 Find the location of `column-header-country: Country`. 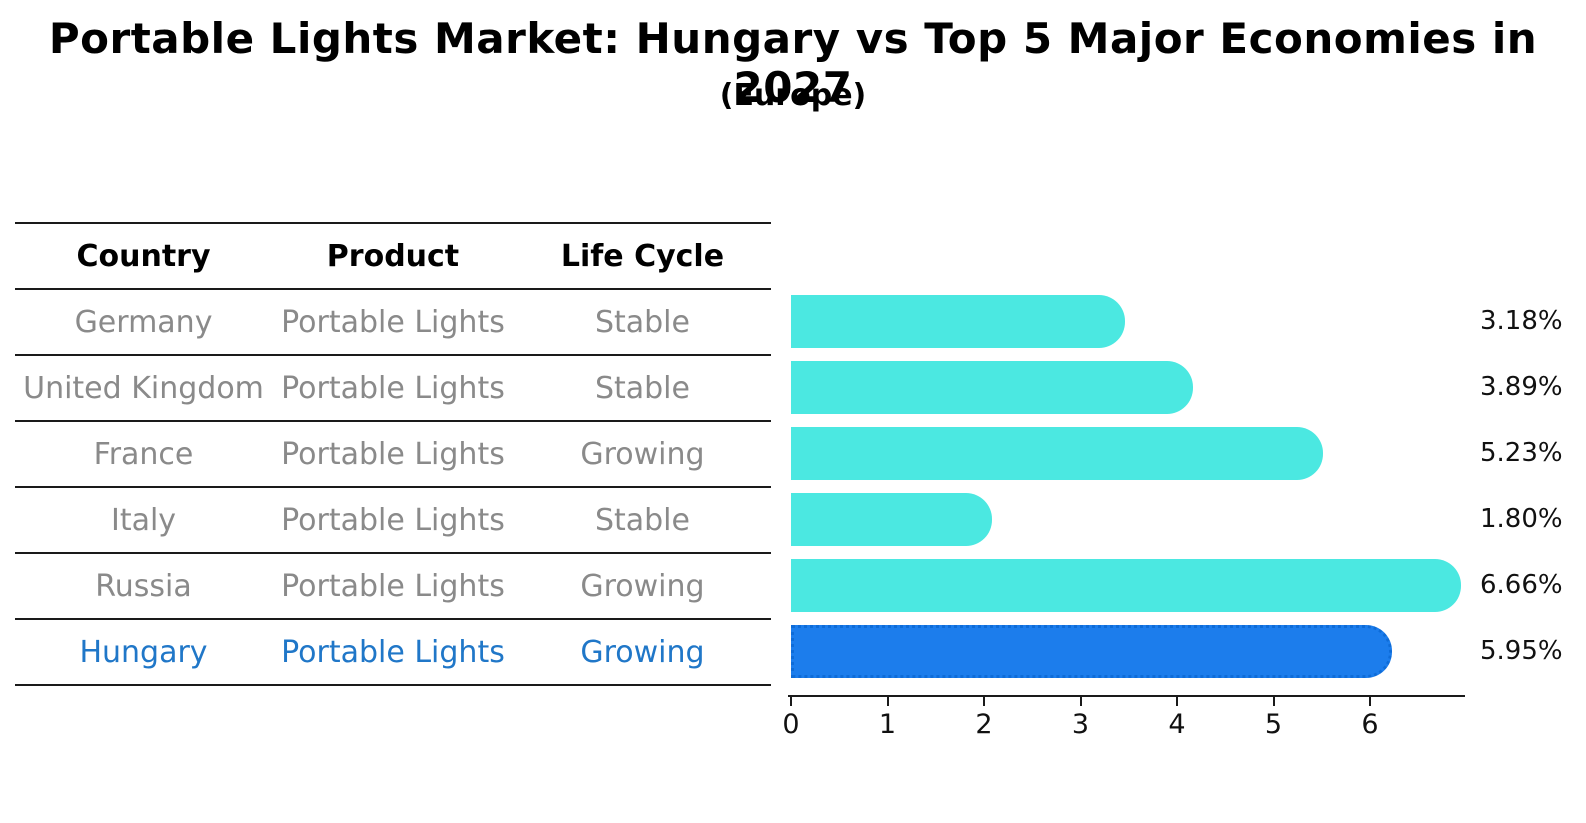

column-header-country: Country is located at coordinates (143, 256).